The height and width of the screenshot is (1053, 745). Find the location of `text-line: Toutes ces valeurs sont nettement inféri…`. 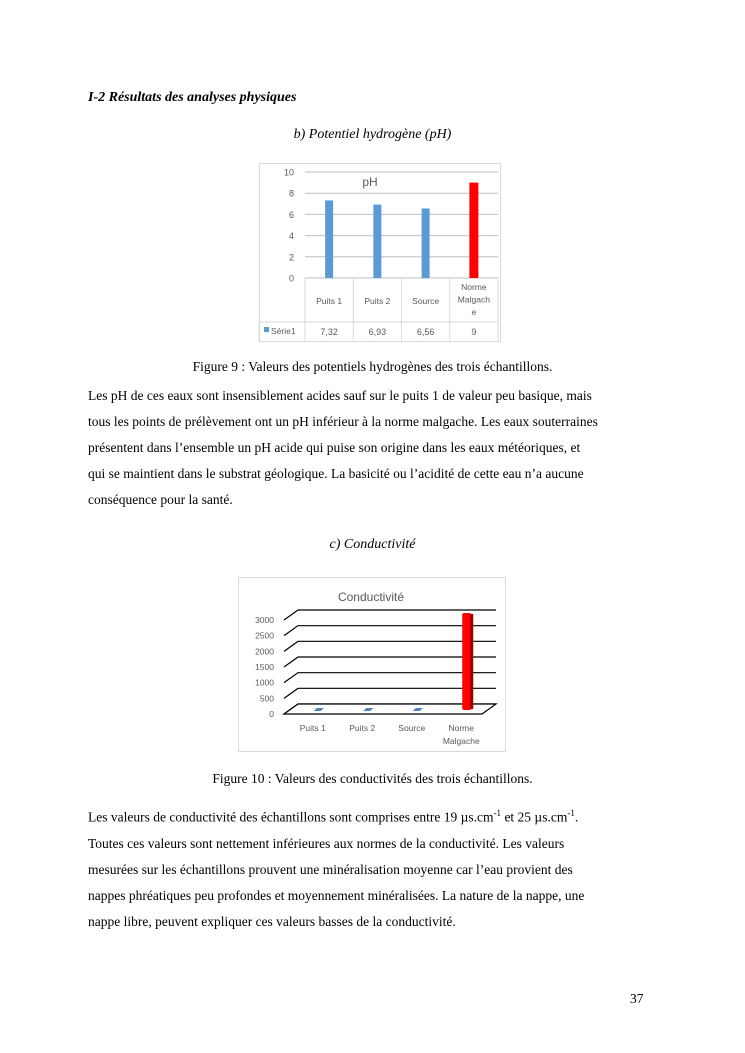

text-line: Toutes ces valeurs sont nettement inféri… is located at coordinates (326, 843).